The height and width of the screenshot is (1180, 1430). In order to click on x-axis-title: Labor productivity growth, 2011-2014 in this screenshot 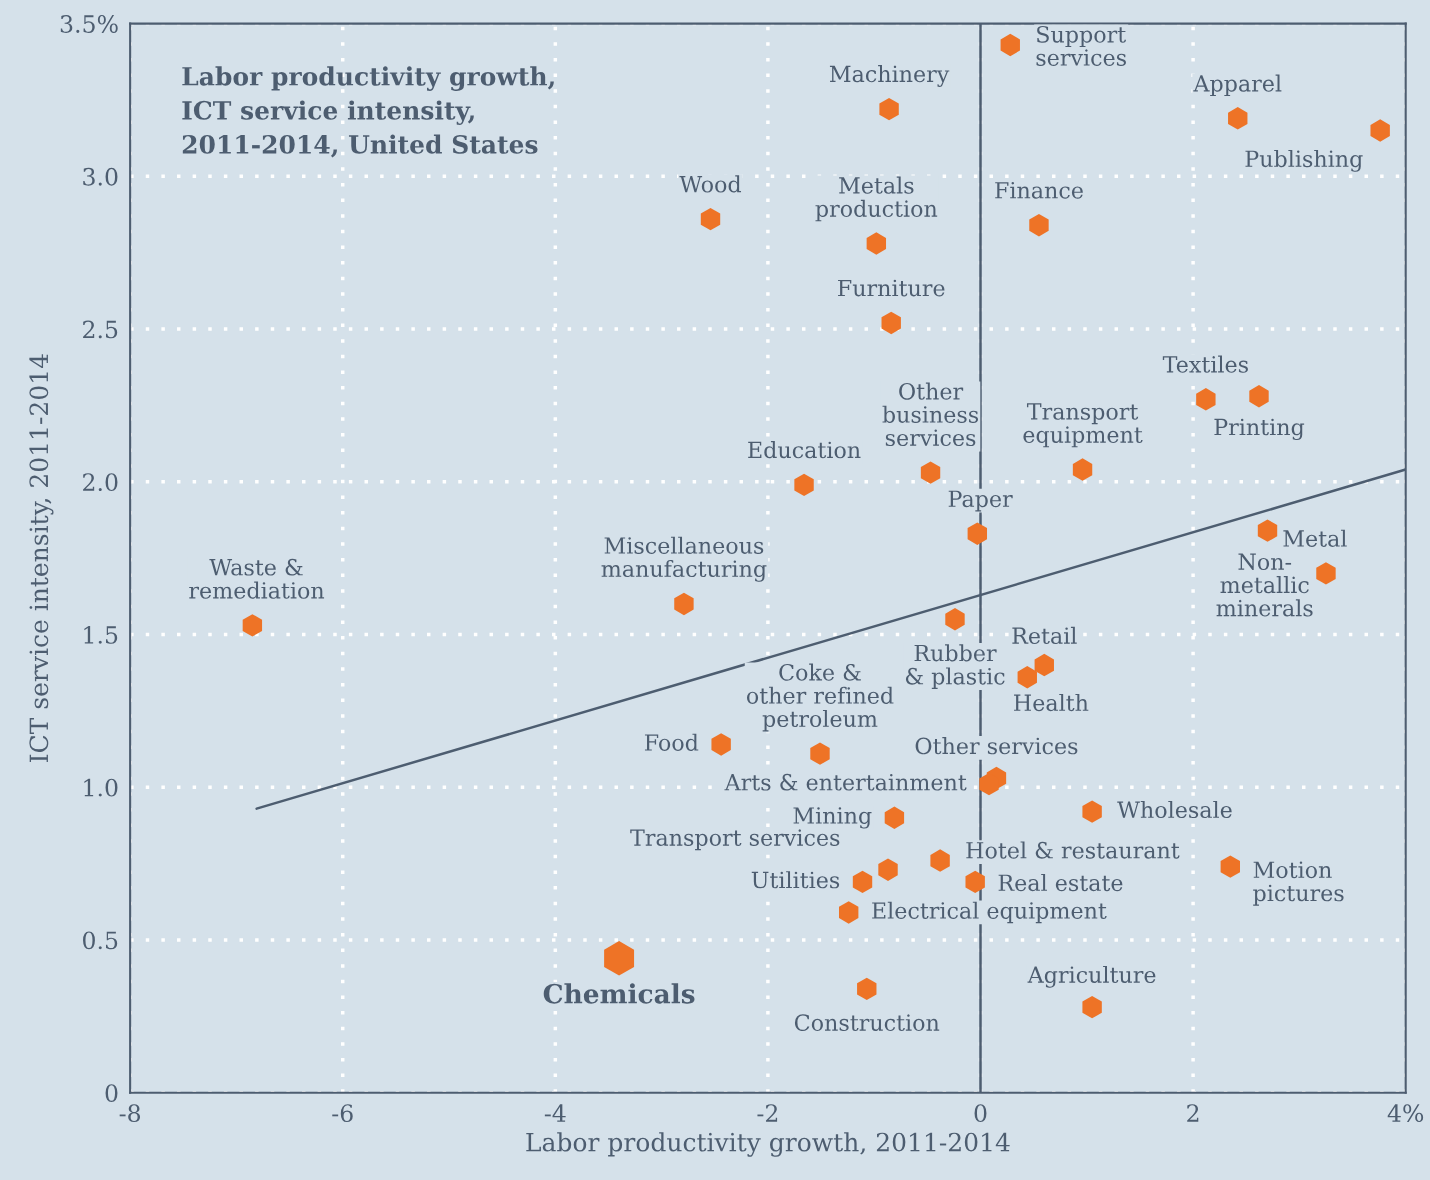, I will do `click(768, 1144)`.